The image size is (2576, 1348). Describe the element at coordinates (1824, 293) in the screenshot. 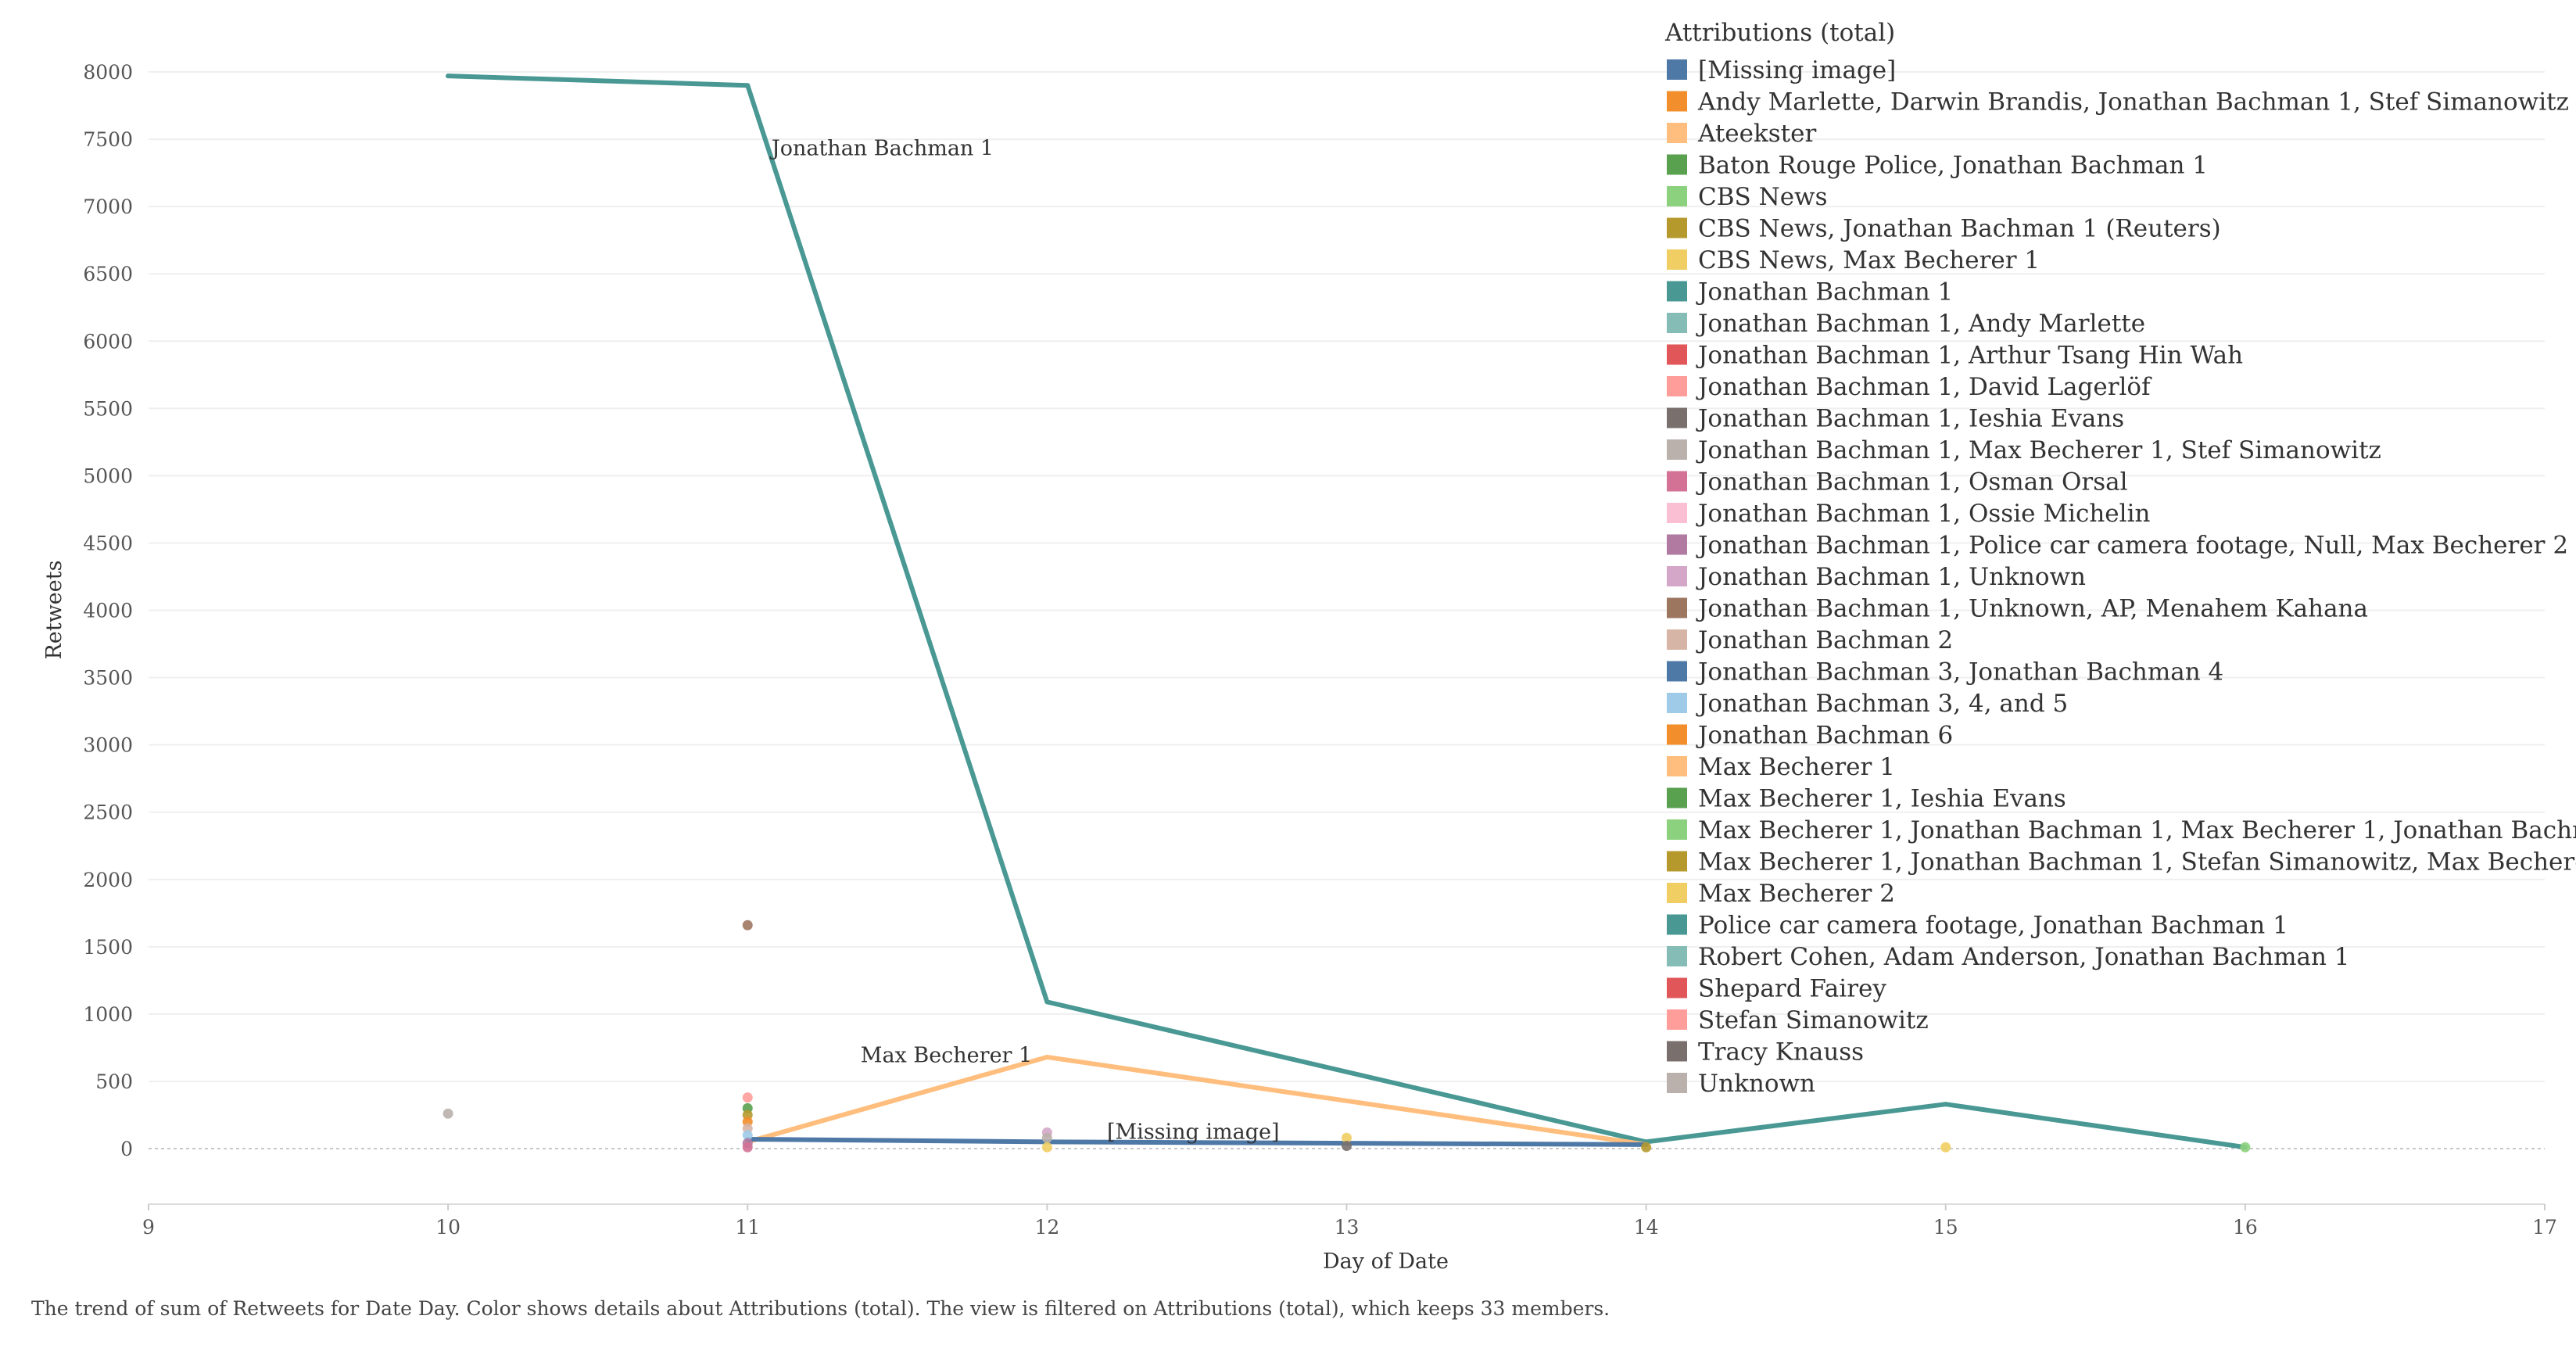

I see `legend-item-label: Jonathan Bachman 1` at that location.